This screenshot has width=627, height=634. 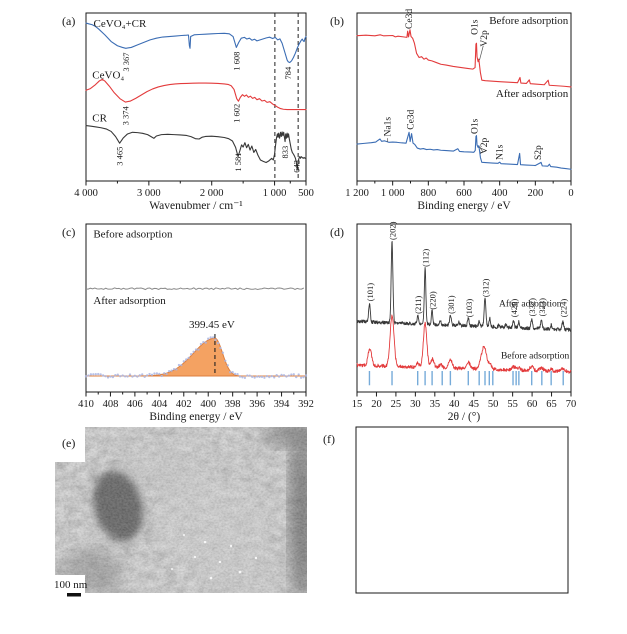 I want to click on x-tick-label: 65, so click(x=551, y=404).